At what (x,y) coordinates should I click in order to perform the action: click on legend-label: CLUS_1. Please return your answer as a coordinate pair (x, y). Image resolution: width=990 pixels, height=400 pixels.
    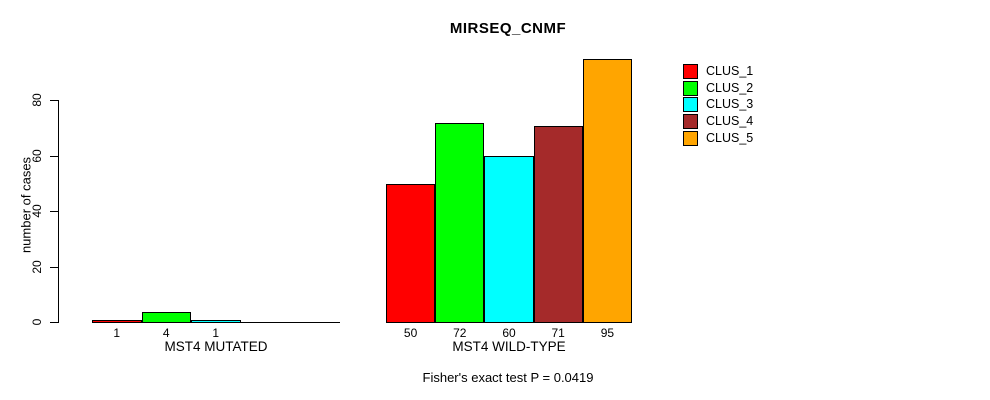
    Looking at the image, I should click on (730, 71).